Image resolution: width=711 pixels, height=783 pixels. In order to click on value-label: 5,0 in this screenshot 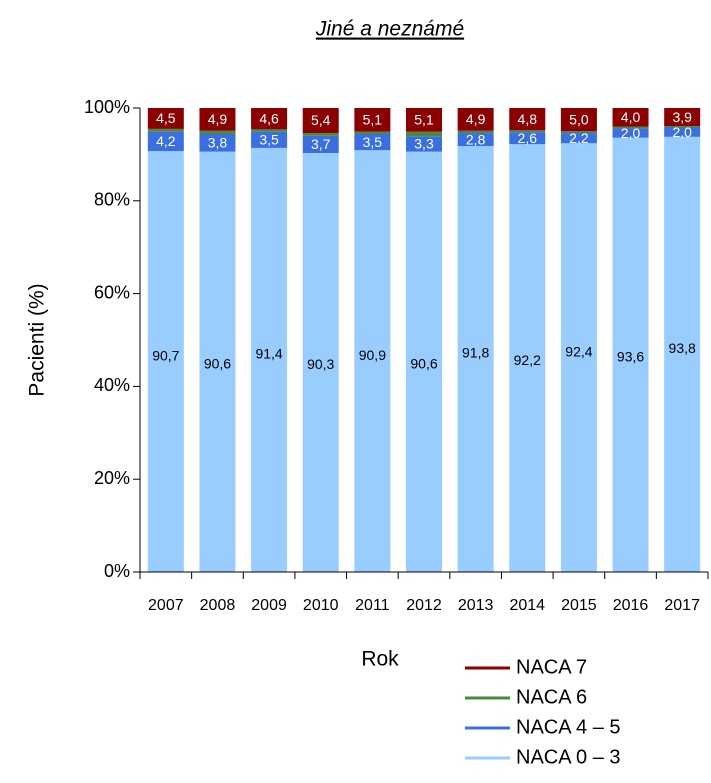, I will do `click(579, 119)`.